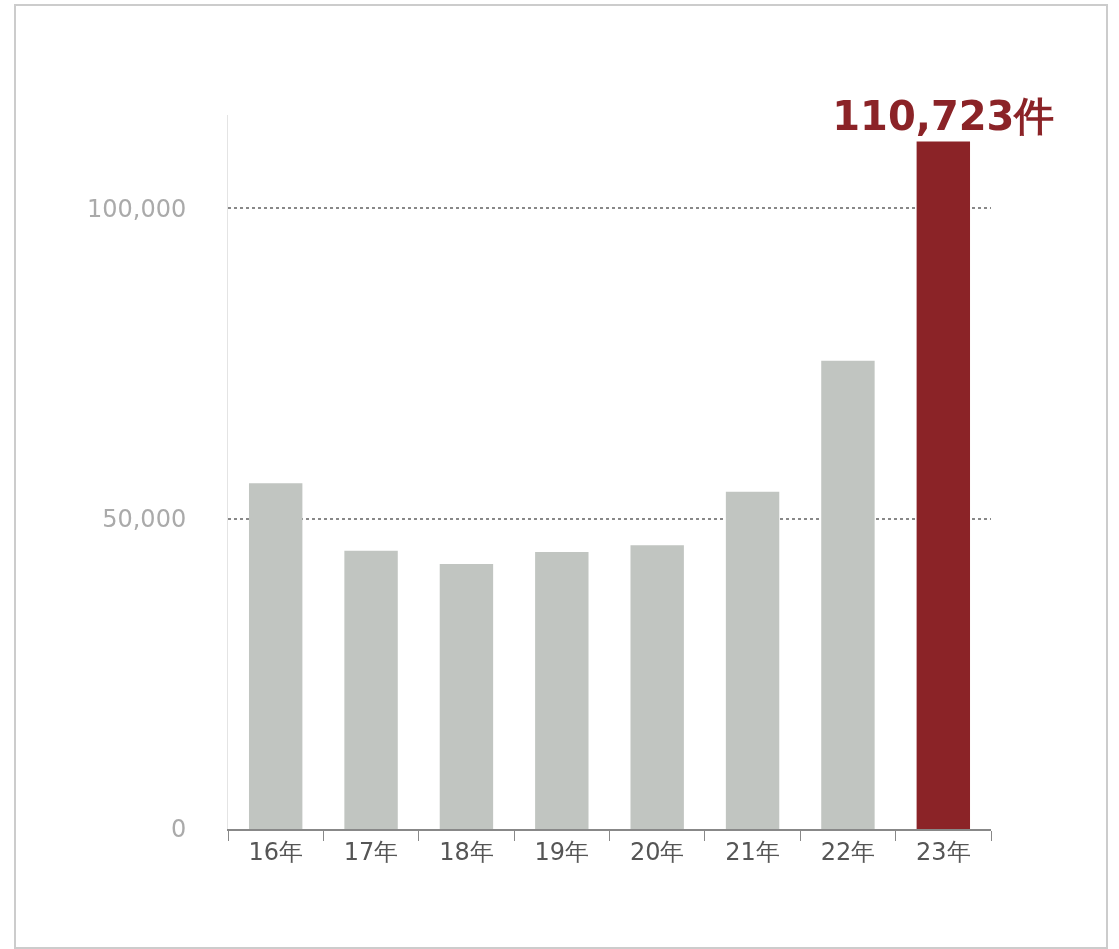  What do you see at coordinates (371, 851) in the screenshot?
I see `x-tick-label: 17年` at bounding box center [371, 851].